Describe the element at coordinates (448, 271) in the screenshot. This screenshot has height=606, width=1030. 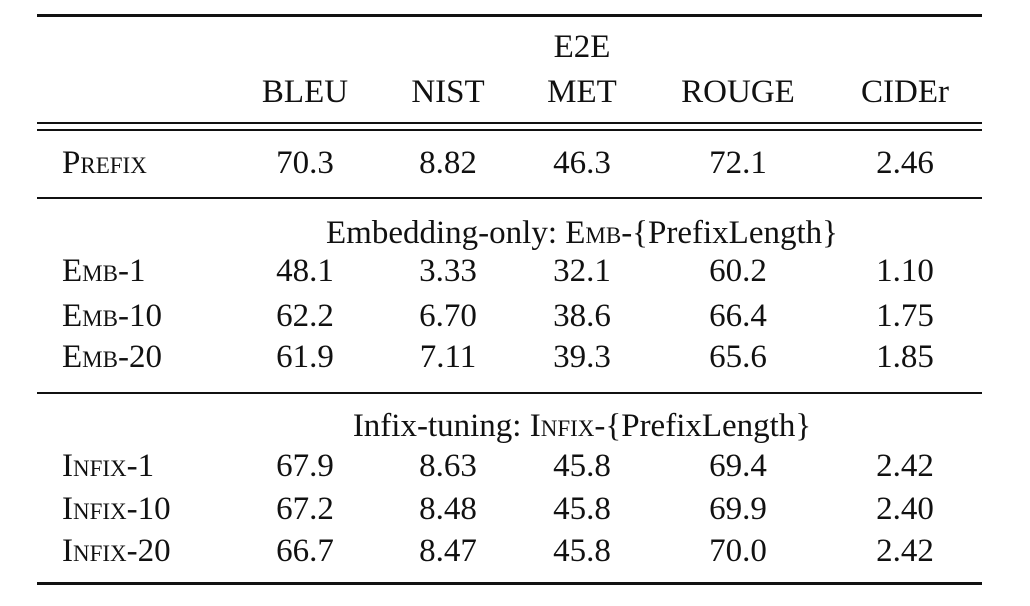
I see `table-cell: 3.33` at that location.